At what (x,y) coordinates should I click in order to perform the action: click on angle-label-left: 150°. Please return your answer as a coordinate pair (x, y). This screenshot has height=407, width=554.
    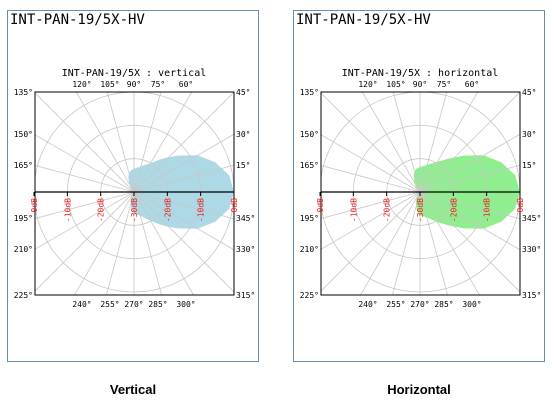
    Looking at the image, I should click on (309, 134).